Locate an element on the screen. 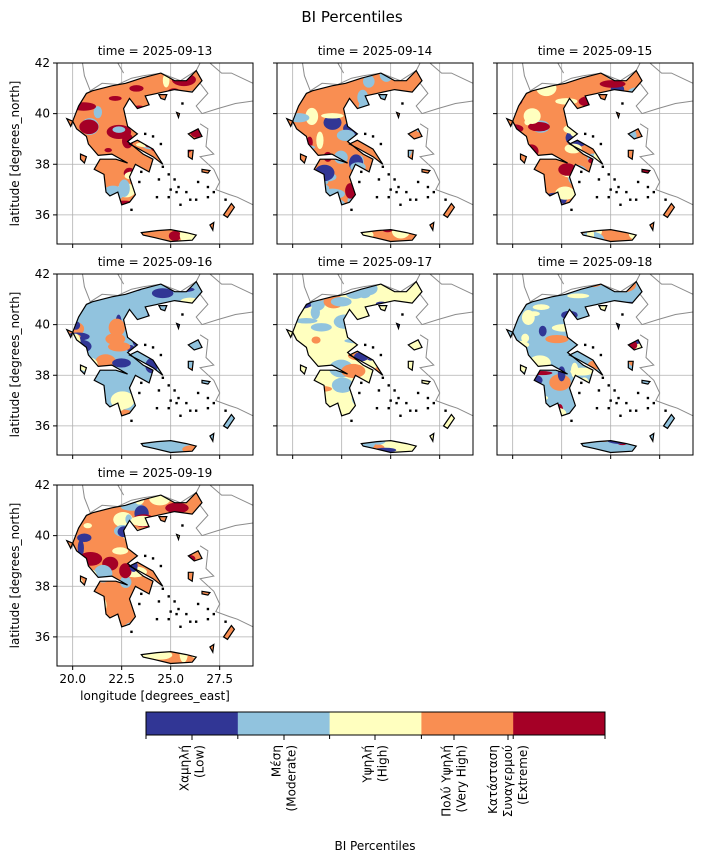 This screenshot has height=862, width=703. coastline is located at coordinates (577, 348).